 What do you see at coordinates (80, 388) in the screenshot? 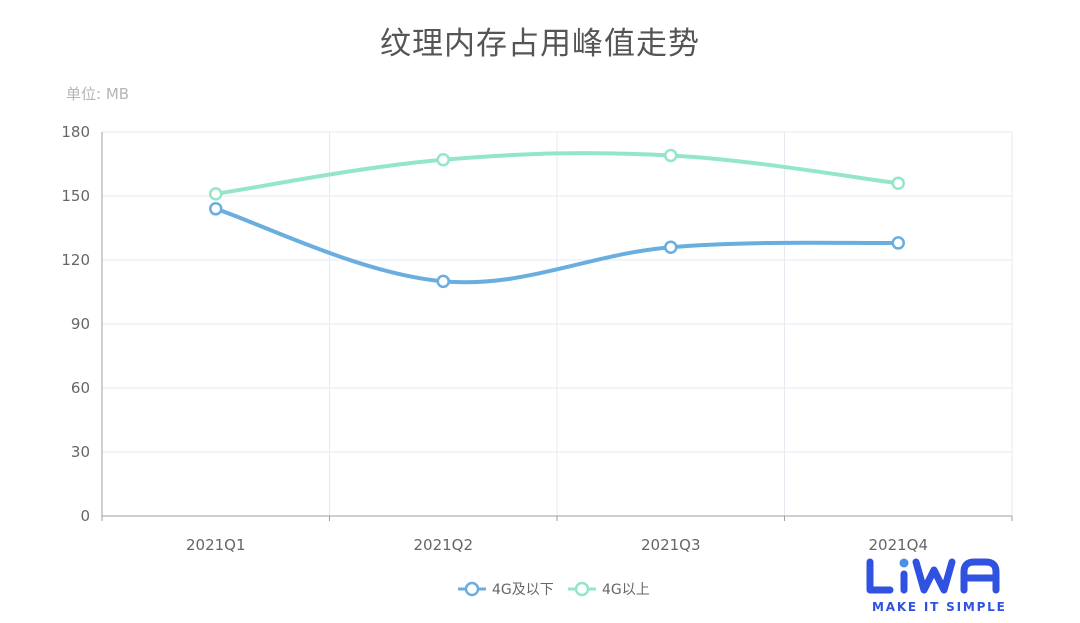
I see `y-tick-label: 60` at bounding box center [80, 388].